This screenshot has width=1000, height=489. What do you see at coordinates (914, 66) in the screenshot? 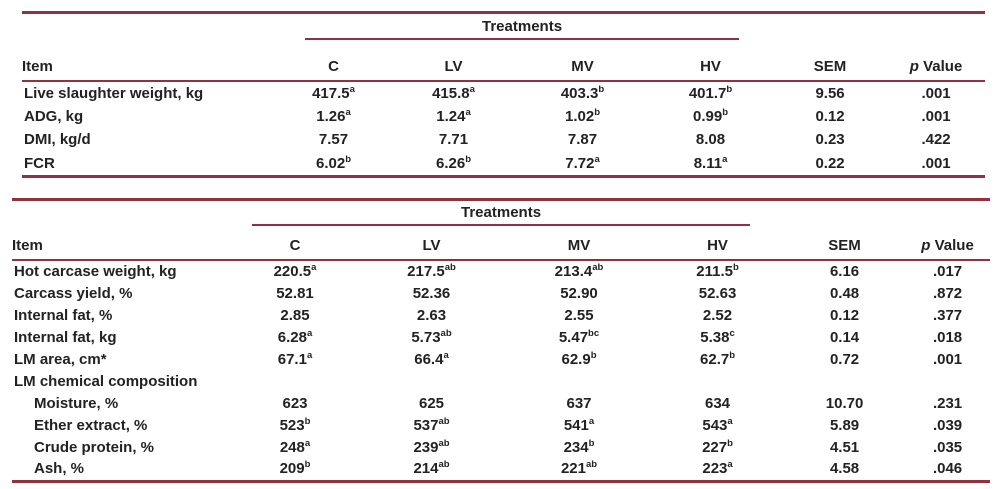
I see `p-value-italic: p` at bounding box center [914, 66].